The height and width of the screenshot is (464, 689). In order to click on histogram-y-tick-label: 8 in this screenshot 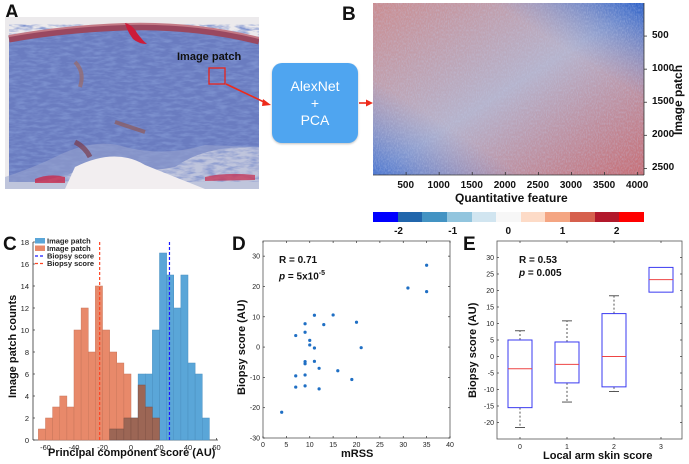, I will do `click(27, 352)`.